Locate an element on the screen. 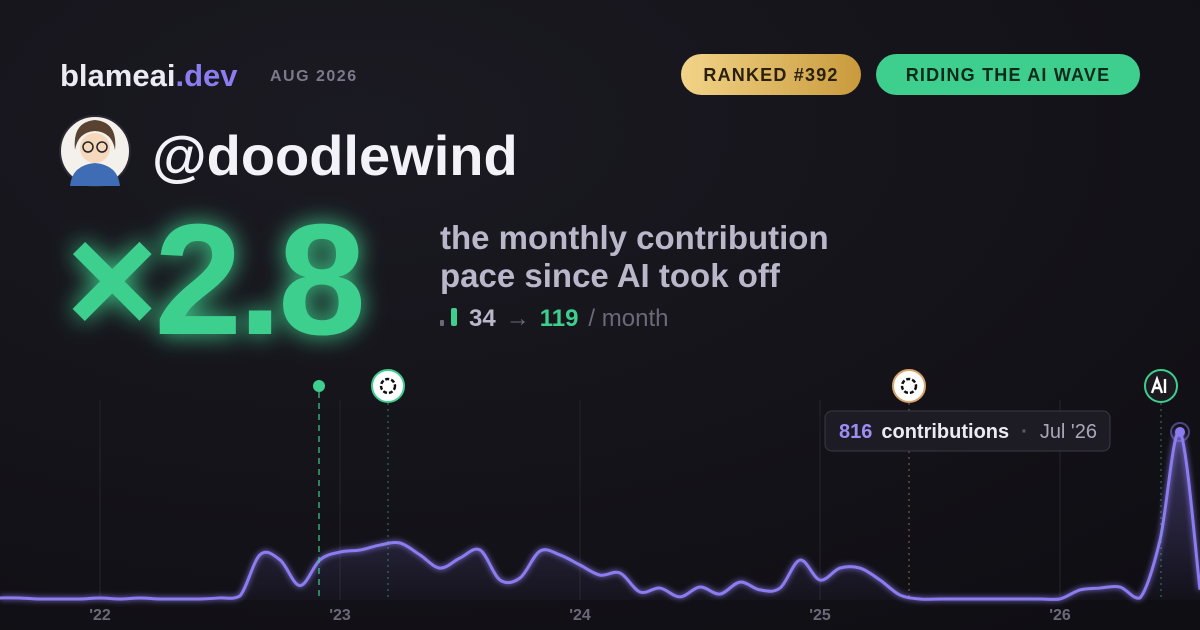  unit: / month is located at coordinates (628, 318).